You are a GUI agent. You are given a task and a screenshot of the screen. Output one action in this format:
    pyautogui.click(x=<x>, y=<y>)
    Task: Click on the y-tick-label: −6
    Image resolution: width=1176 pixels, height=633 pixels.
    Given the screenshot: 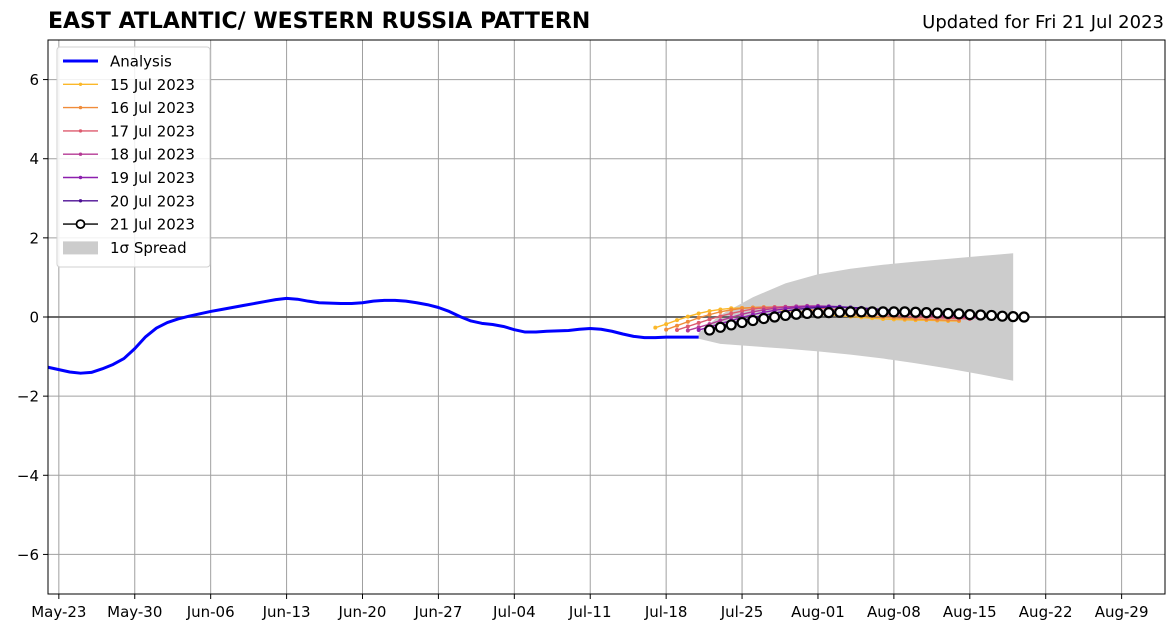 What is the action you would take?
    pyautogui.click(x=28, y=555)
    